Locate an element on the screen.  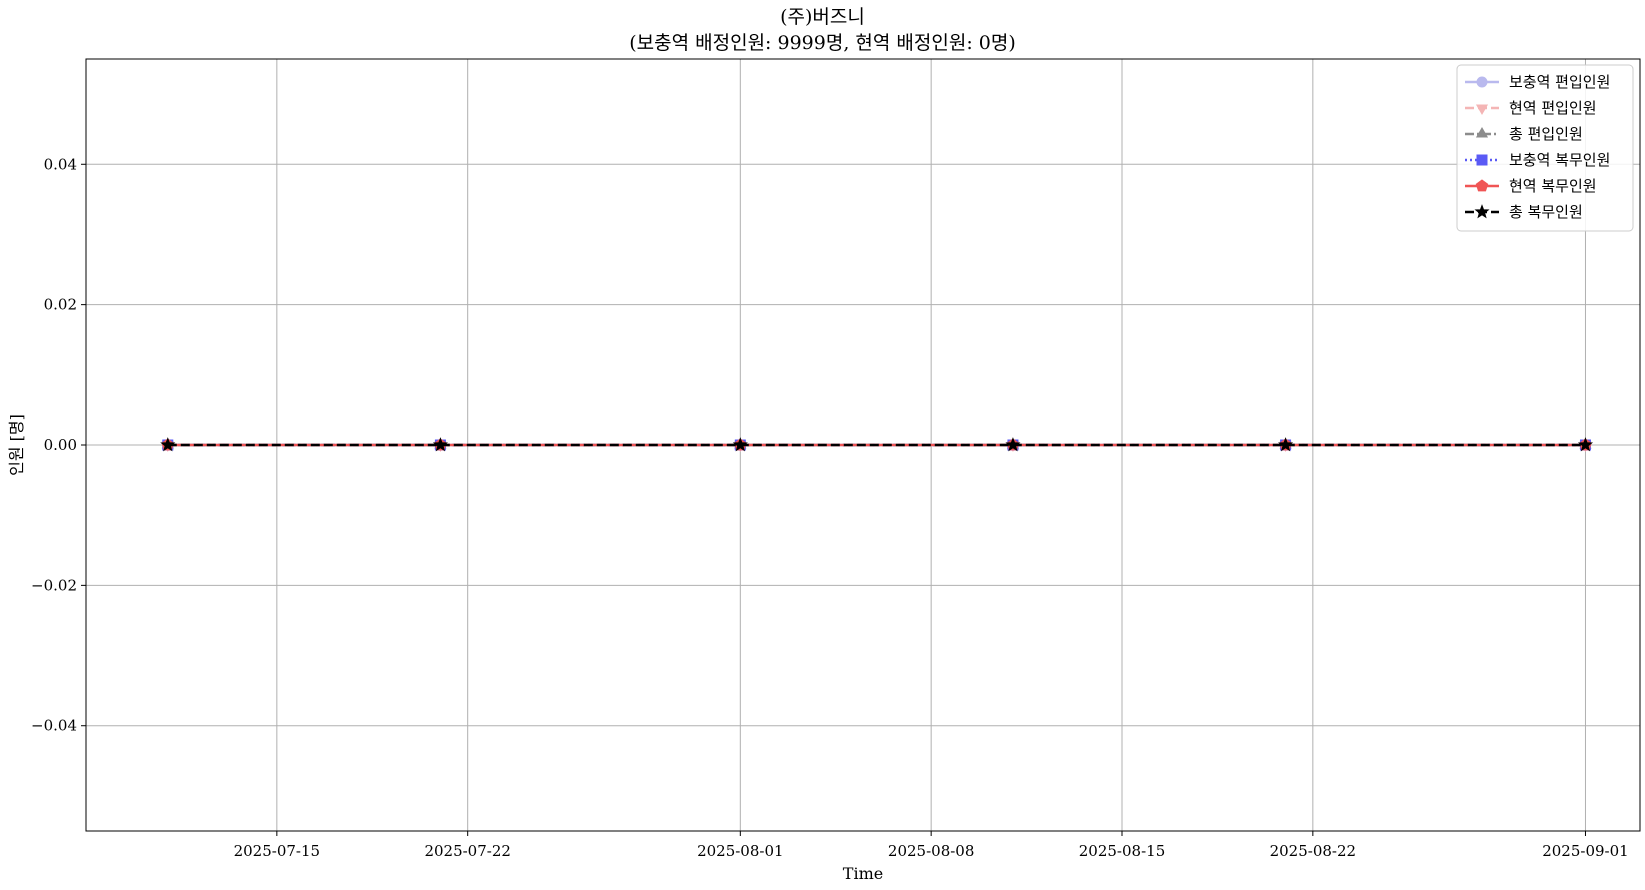
legend-label: 보충역 편입인원 is located at coordinates (1559, 82).